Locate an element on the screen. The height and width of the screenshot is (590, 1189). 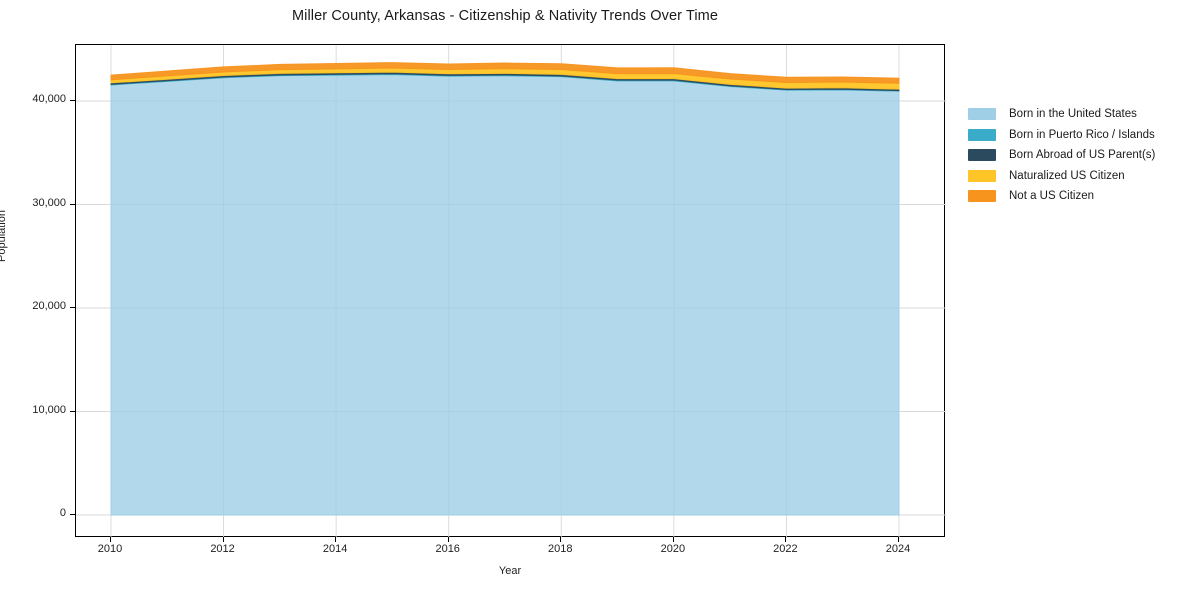
legend-item: Not a US Citizen is located at coordinates (1075, 196).